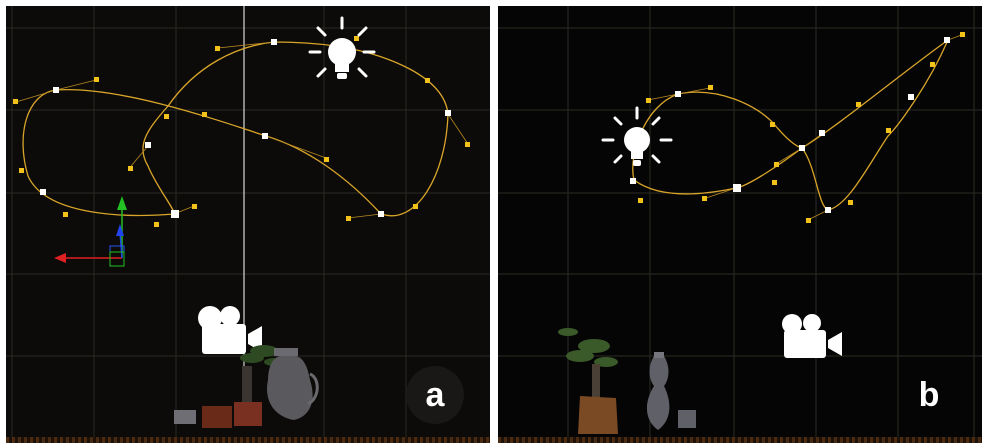 Image resolution: width=988 pixels, height=447 pixels. I want to click on transform-gizmo, so click(90, 231).